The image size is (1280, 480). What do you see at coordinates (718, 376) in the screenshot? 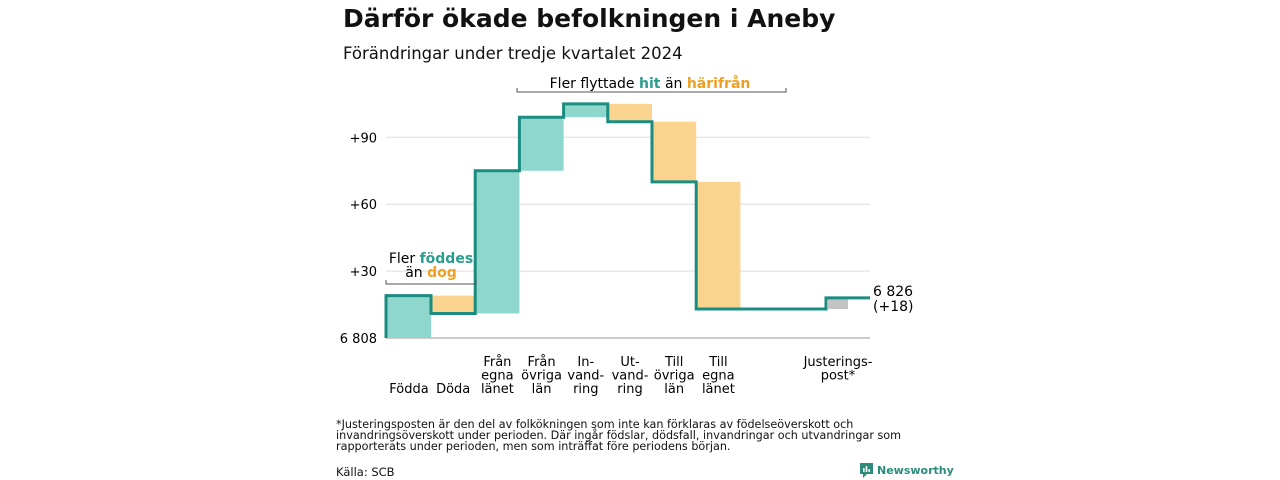
I see `x-category-label: Till egna länet` at bounding box center [718, 376].